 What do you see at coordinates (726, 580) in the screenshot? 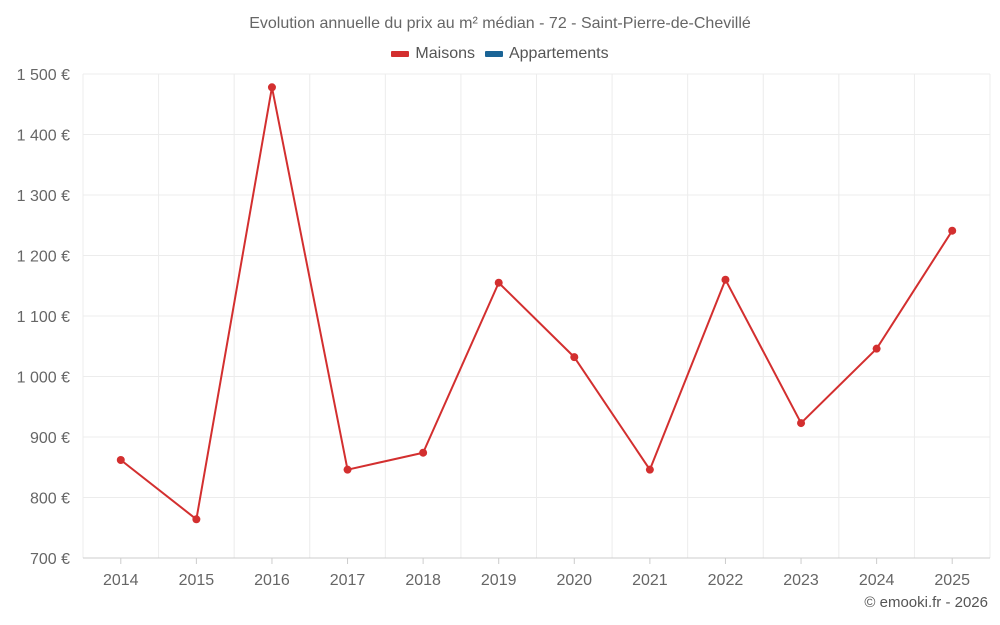
I see `x-tick-label: 2022` at bounding box center [726, 580].